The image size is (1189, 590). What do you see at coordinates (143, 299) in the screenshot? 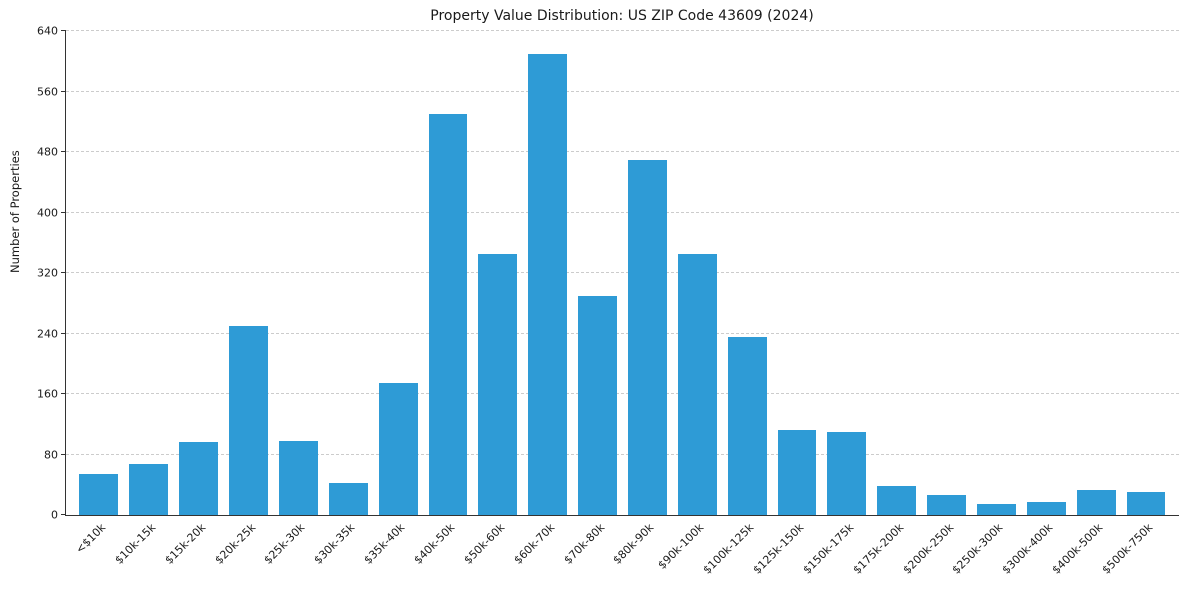
I see `bar-slot: $10k-15k` at bounding box center [143, 299].